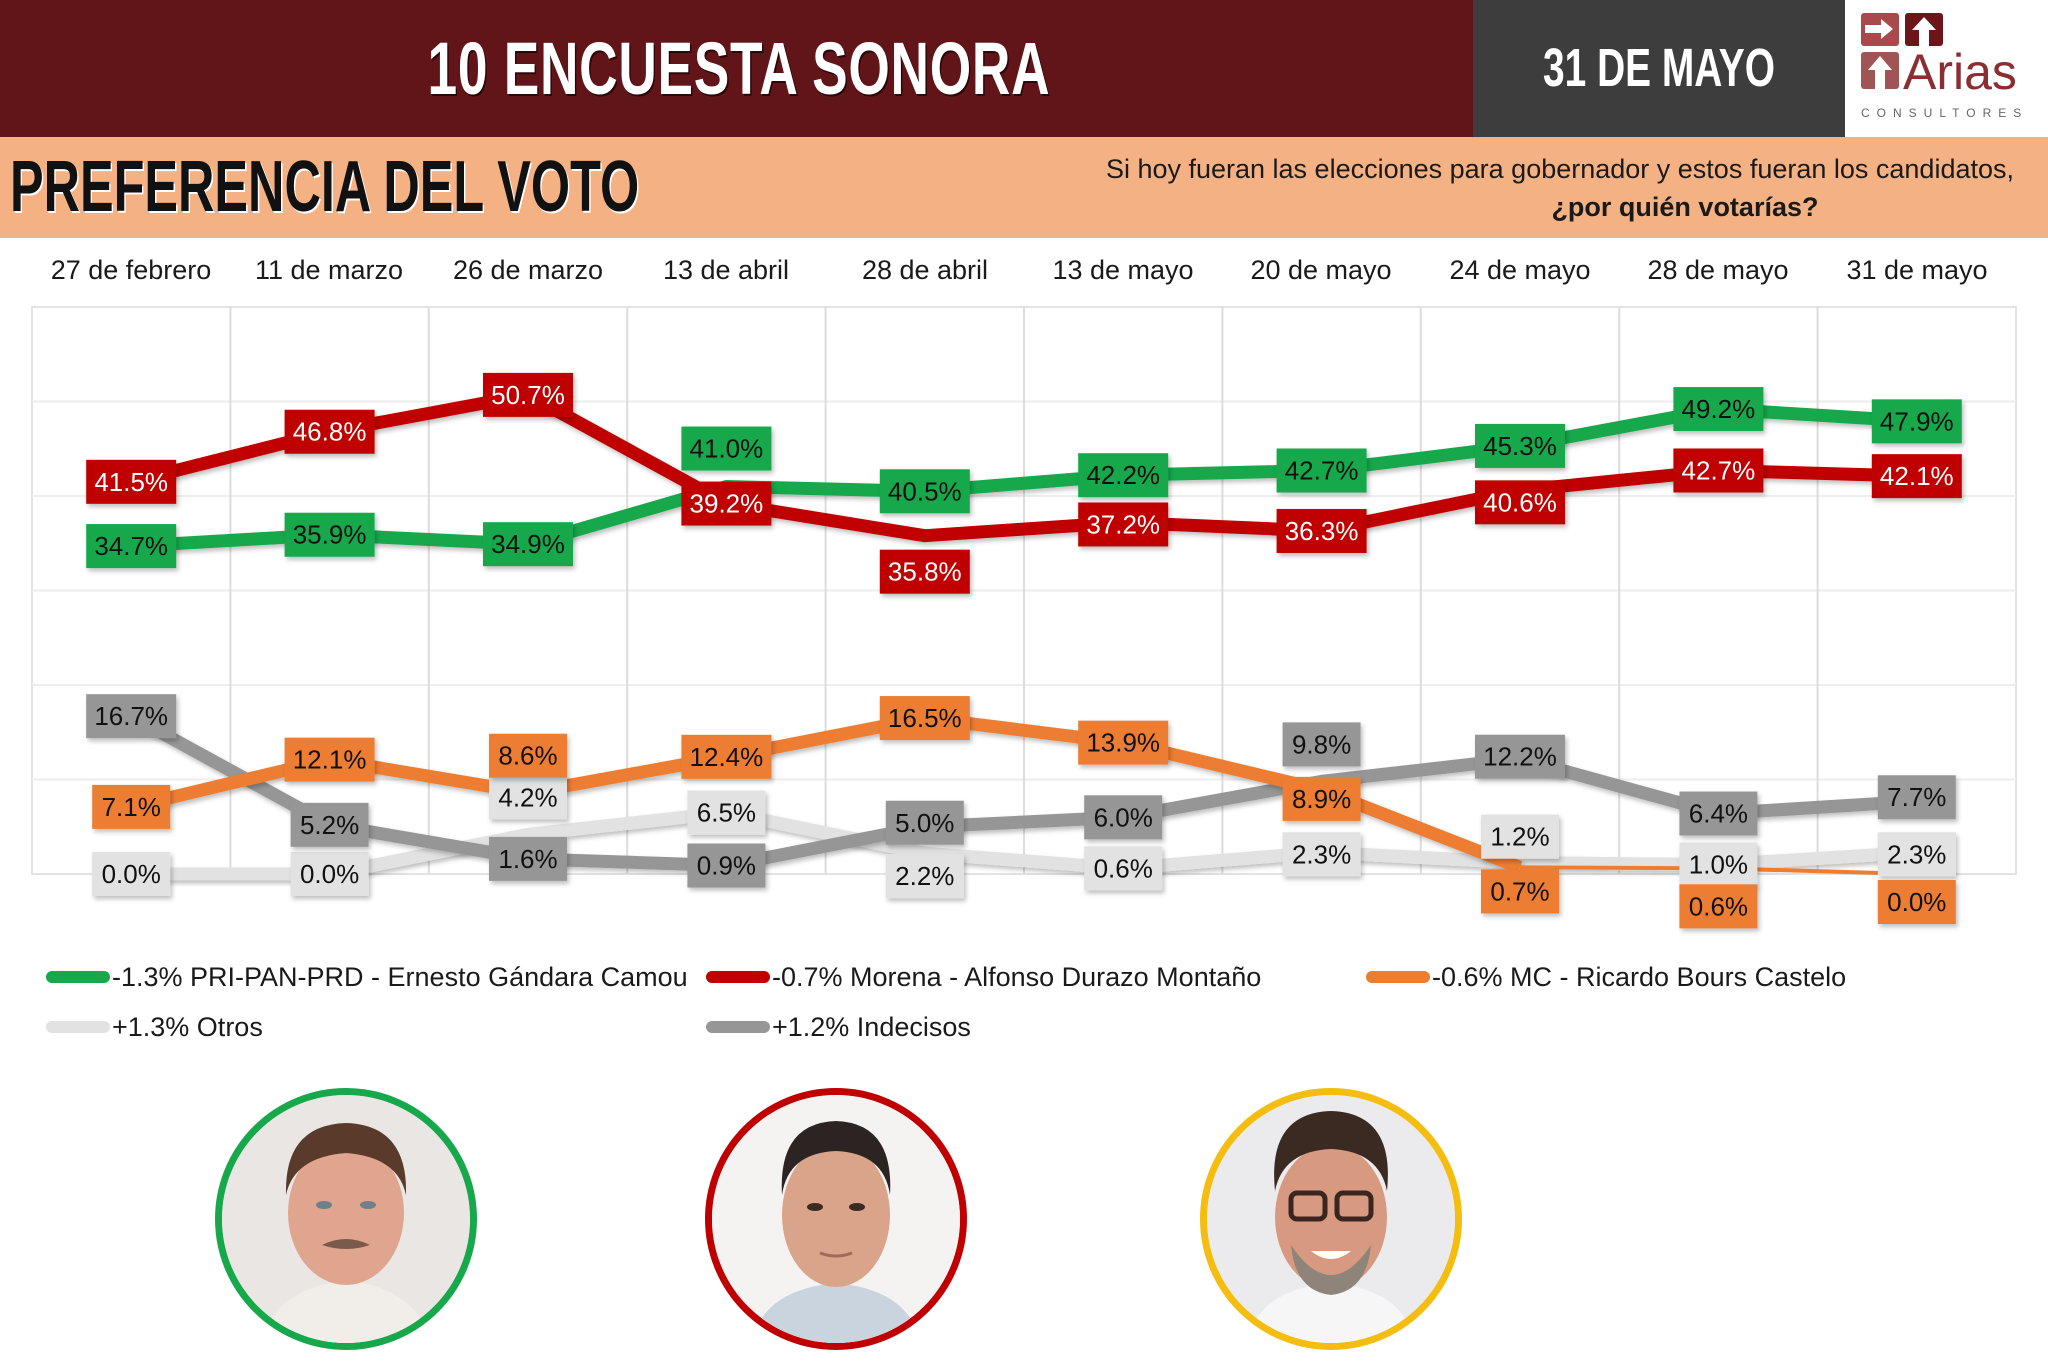 This screenshot has width=2048, height=1365. Describe the element at coordinates (131, 481) in the screenshot. I see `data-label-morena: 41.5%` at that location.